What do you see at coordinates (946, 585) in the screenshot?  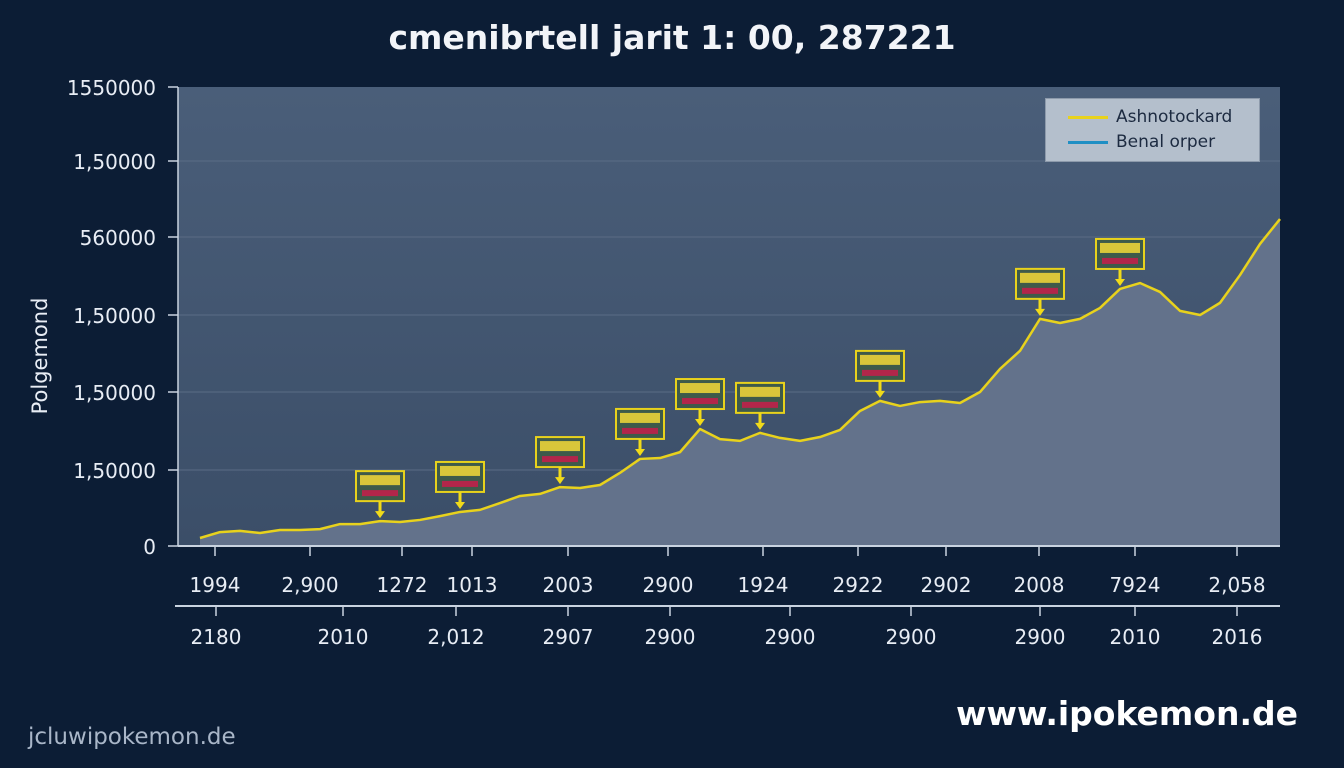 I see `x-tick-label: 2902` at bounding box center [946, 585].